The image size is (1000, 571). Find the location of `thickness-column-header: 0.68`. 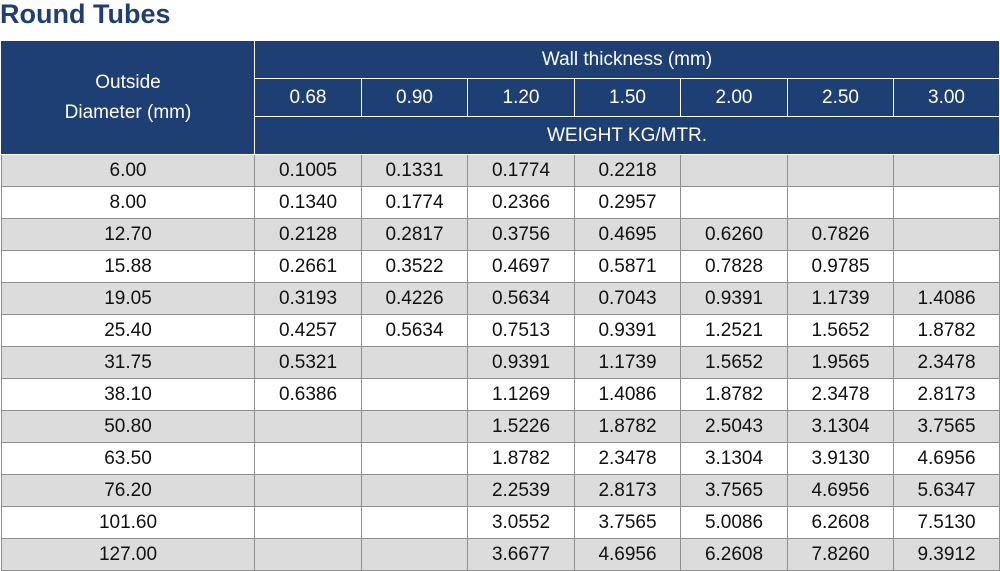

thickness-column-header: 0.68 is located at coordinates (308, 97).